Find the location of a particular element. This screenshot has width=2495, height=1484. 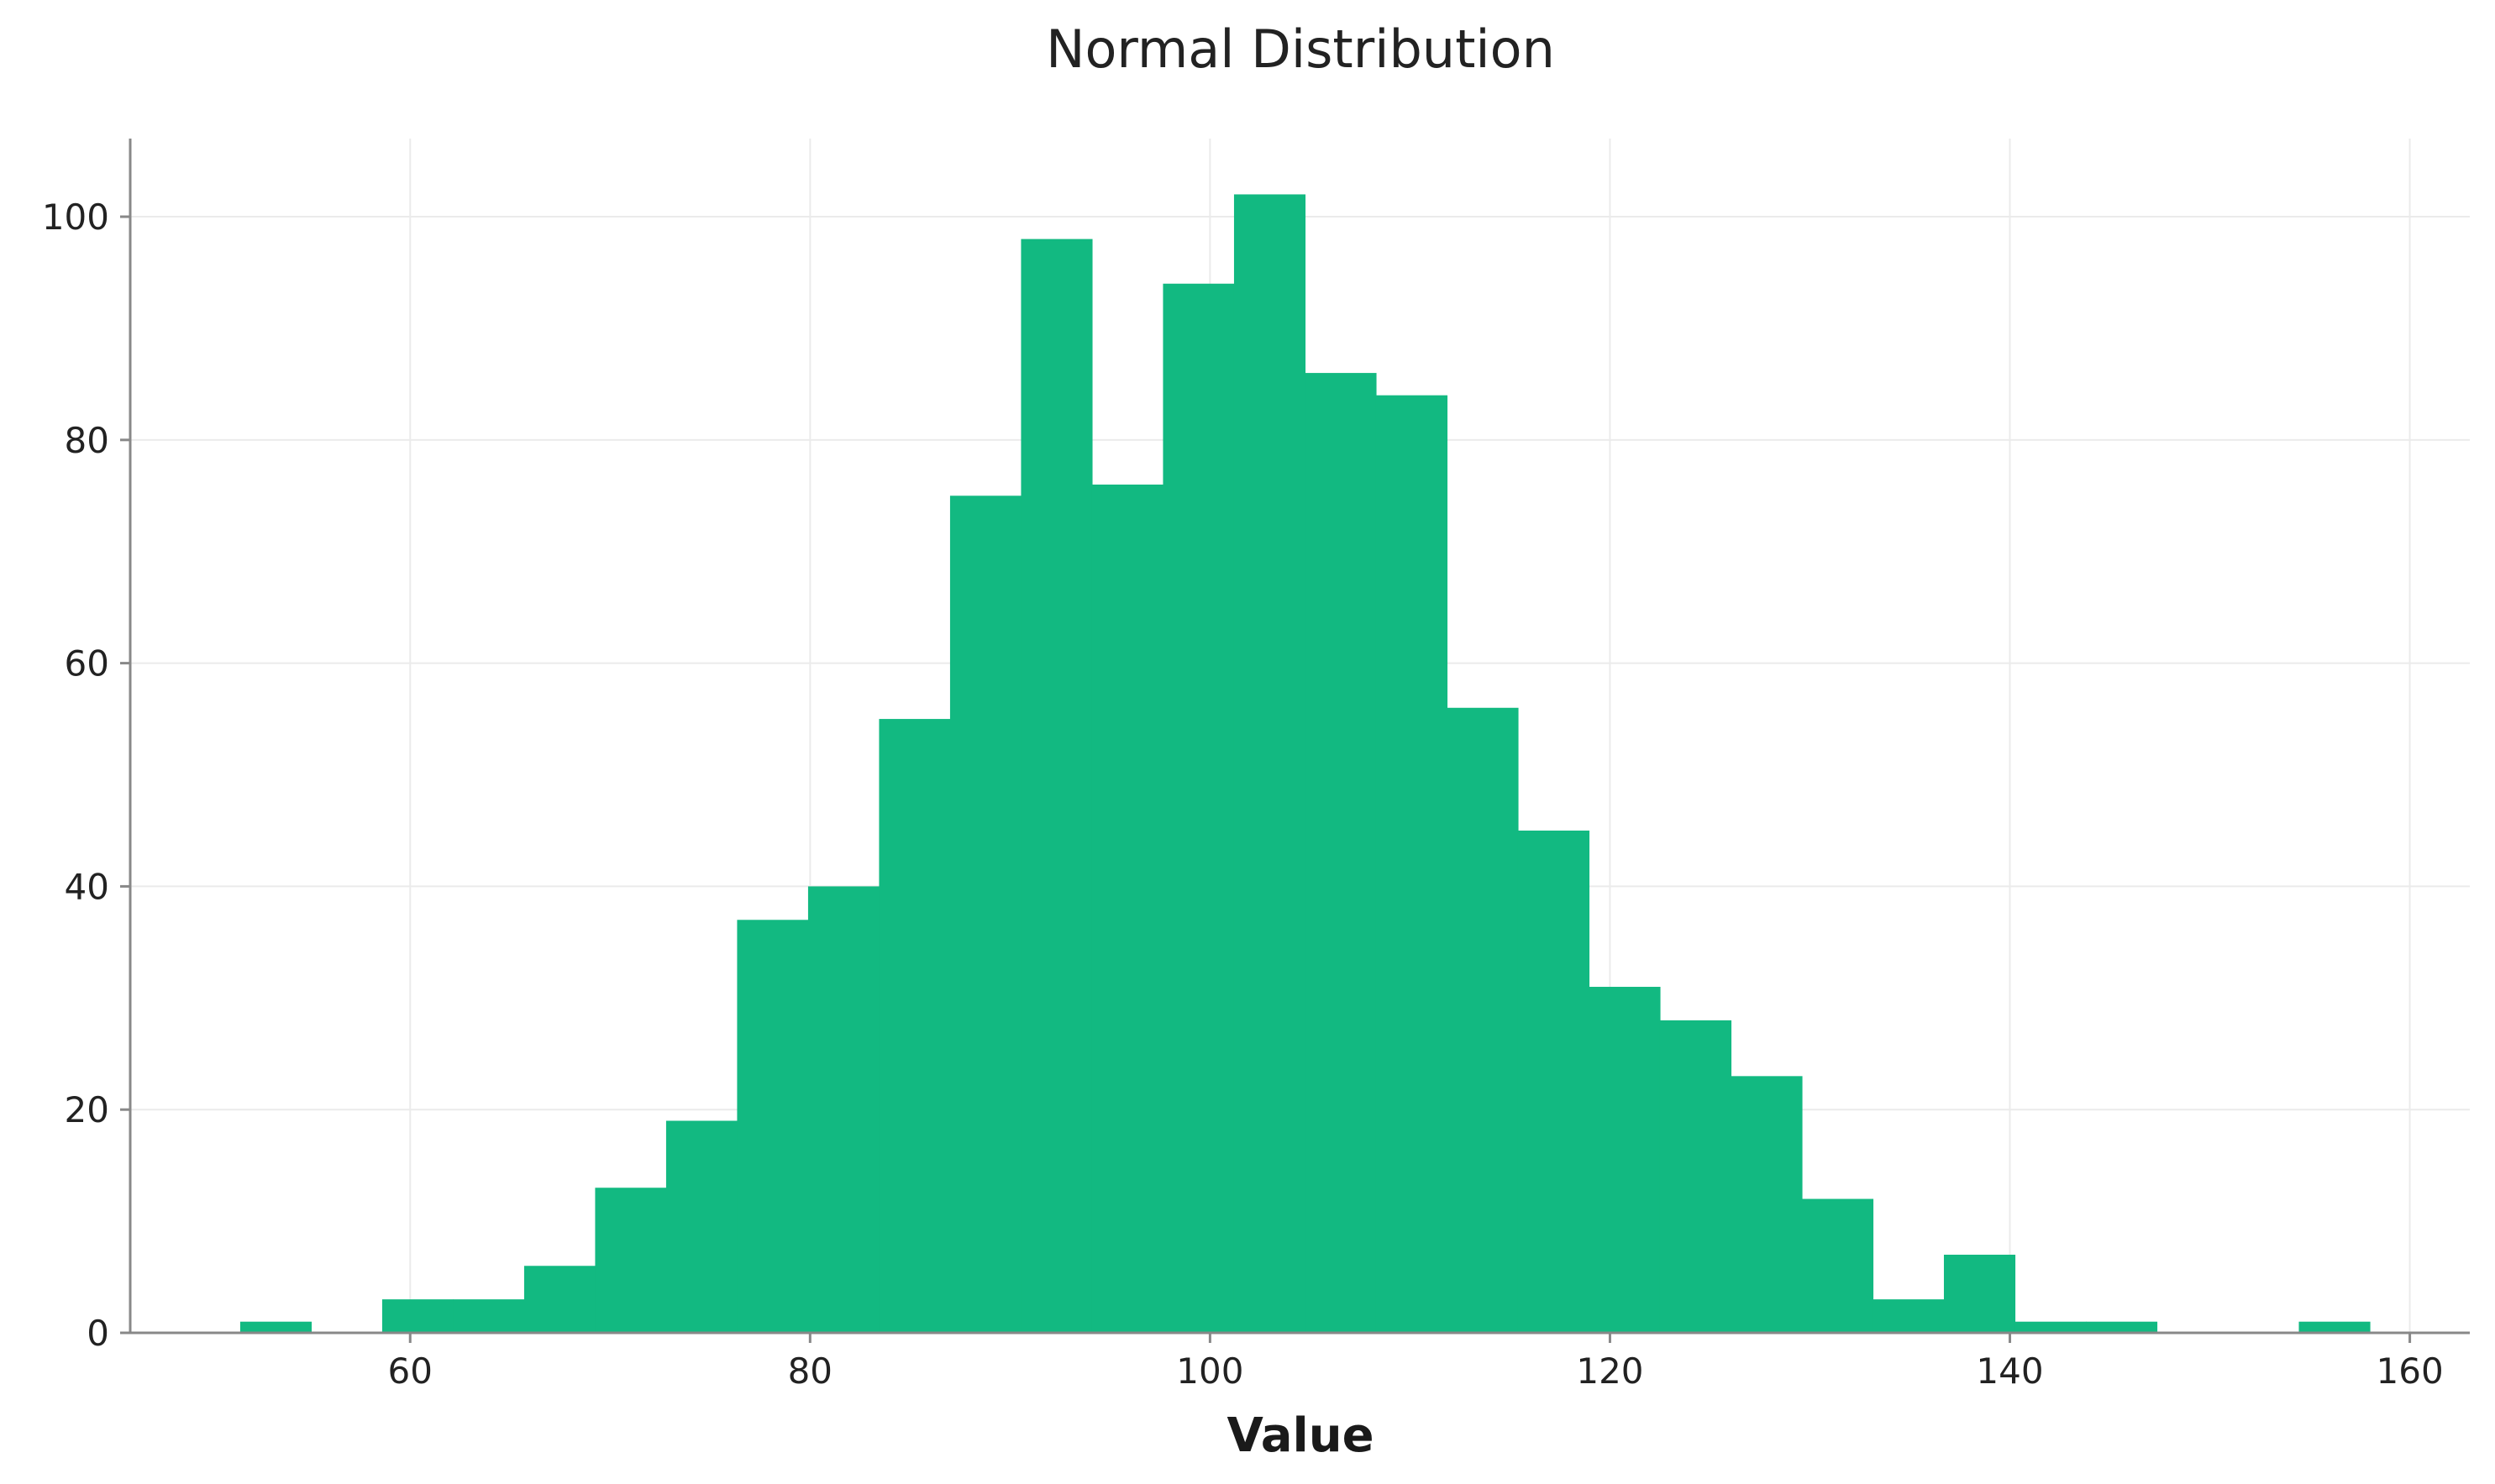

x-tick-label: 100 is located at coordinates (1210, 1371).